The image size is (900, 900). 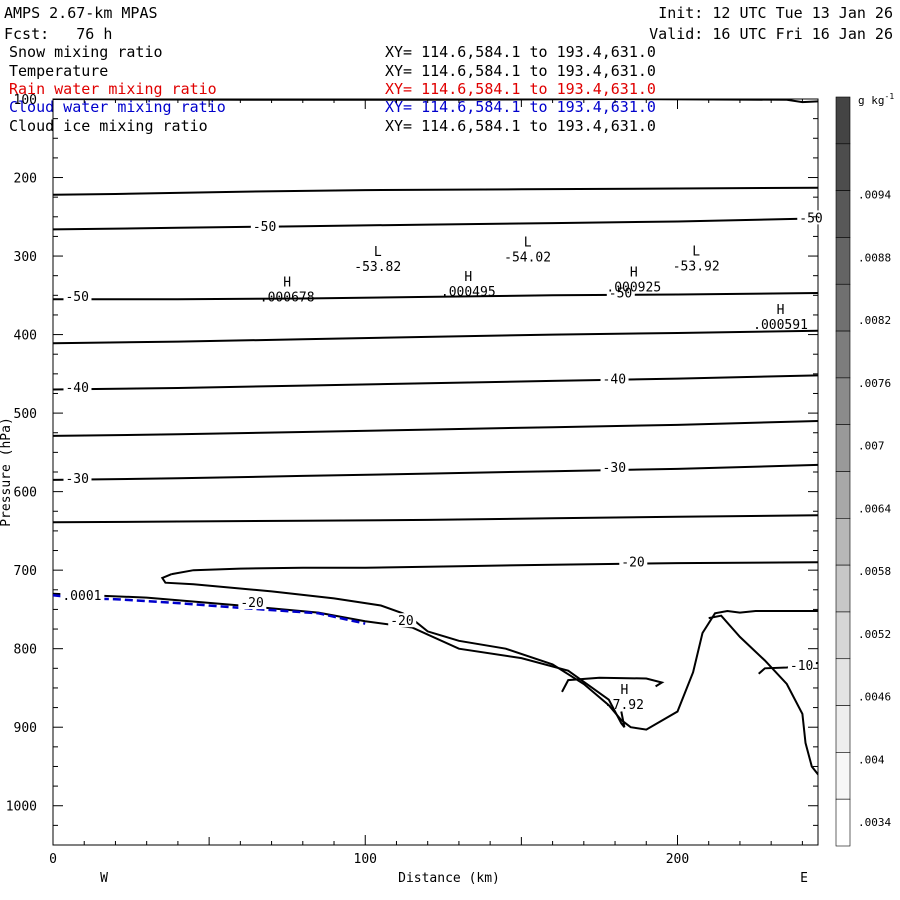 What do you see at coordinates (104, 878) in the screenshot?
I see `west-label: W` at bounding box center [104, 878].